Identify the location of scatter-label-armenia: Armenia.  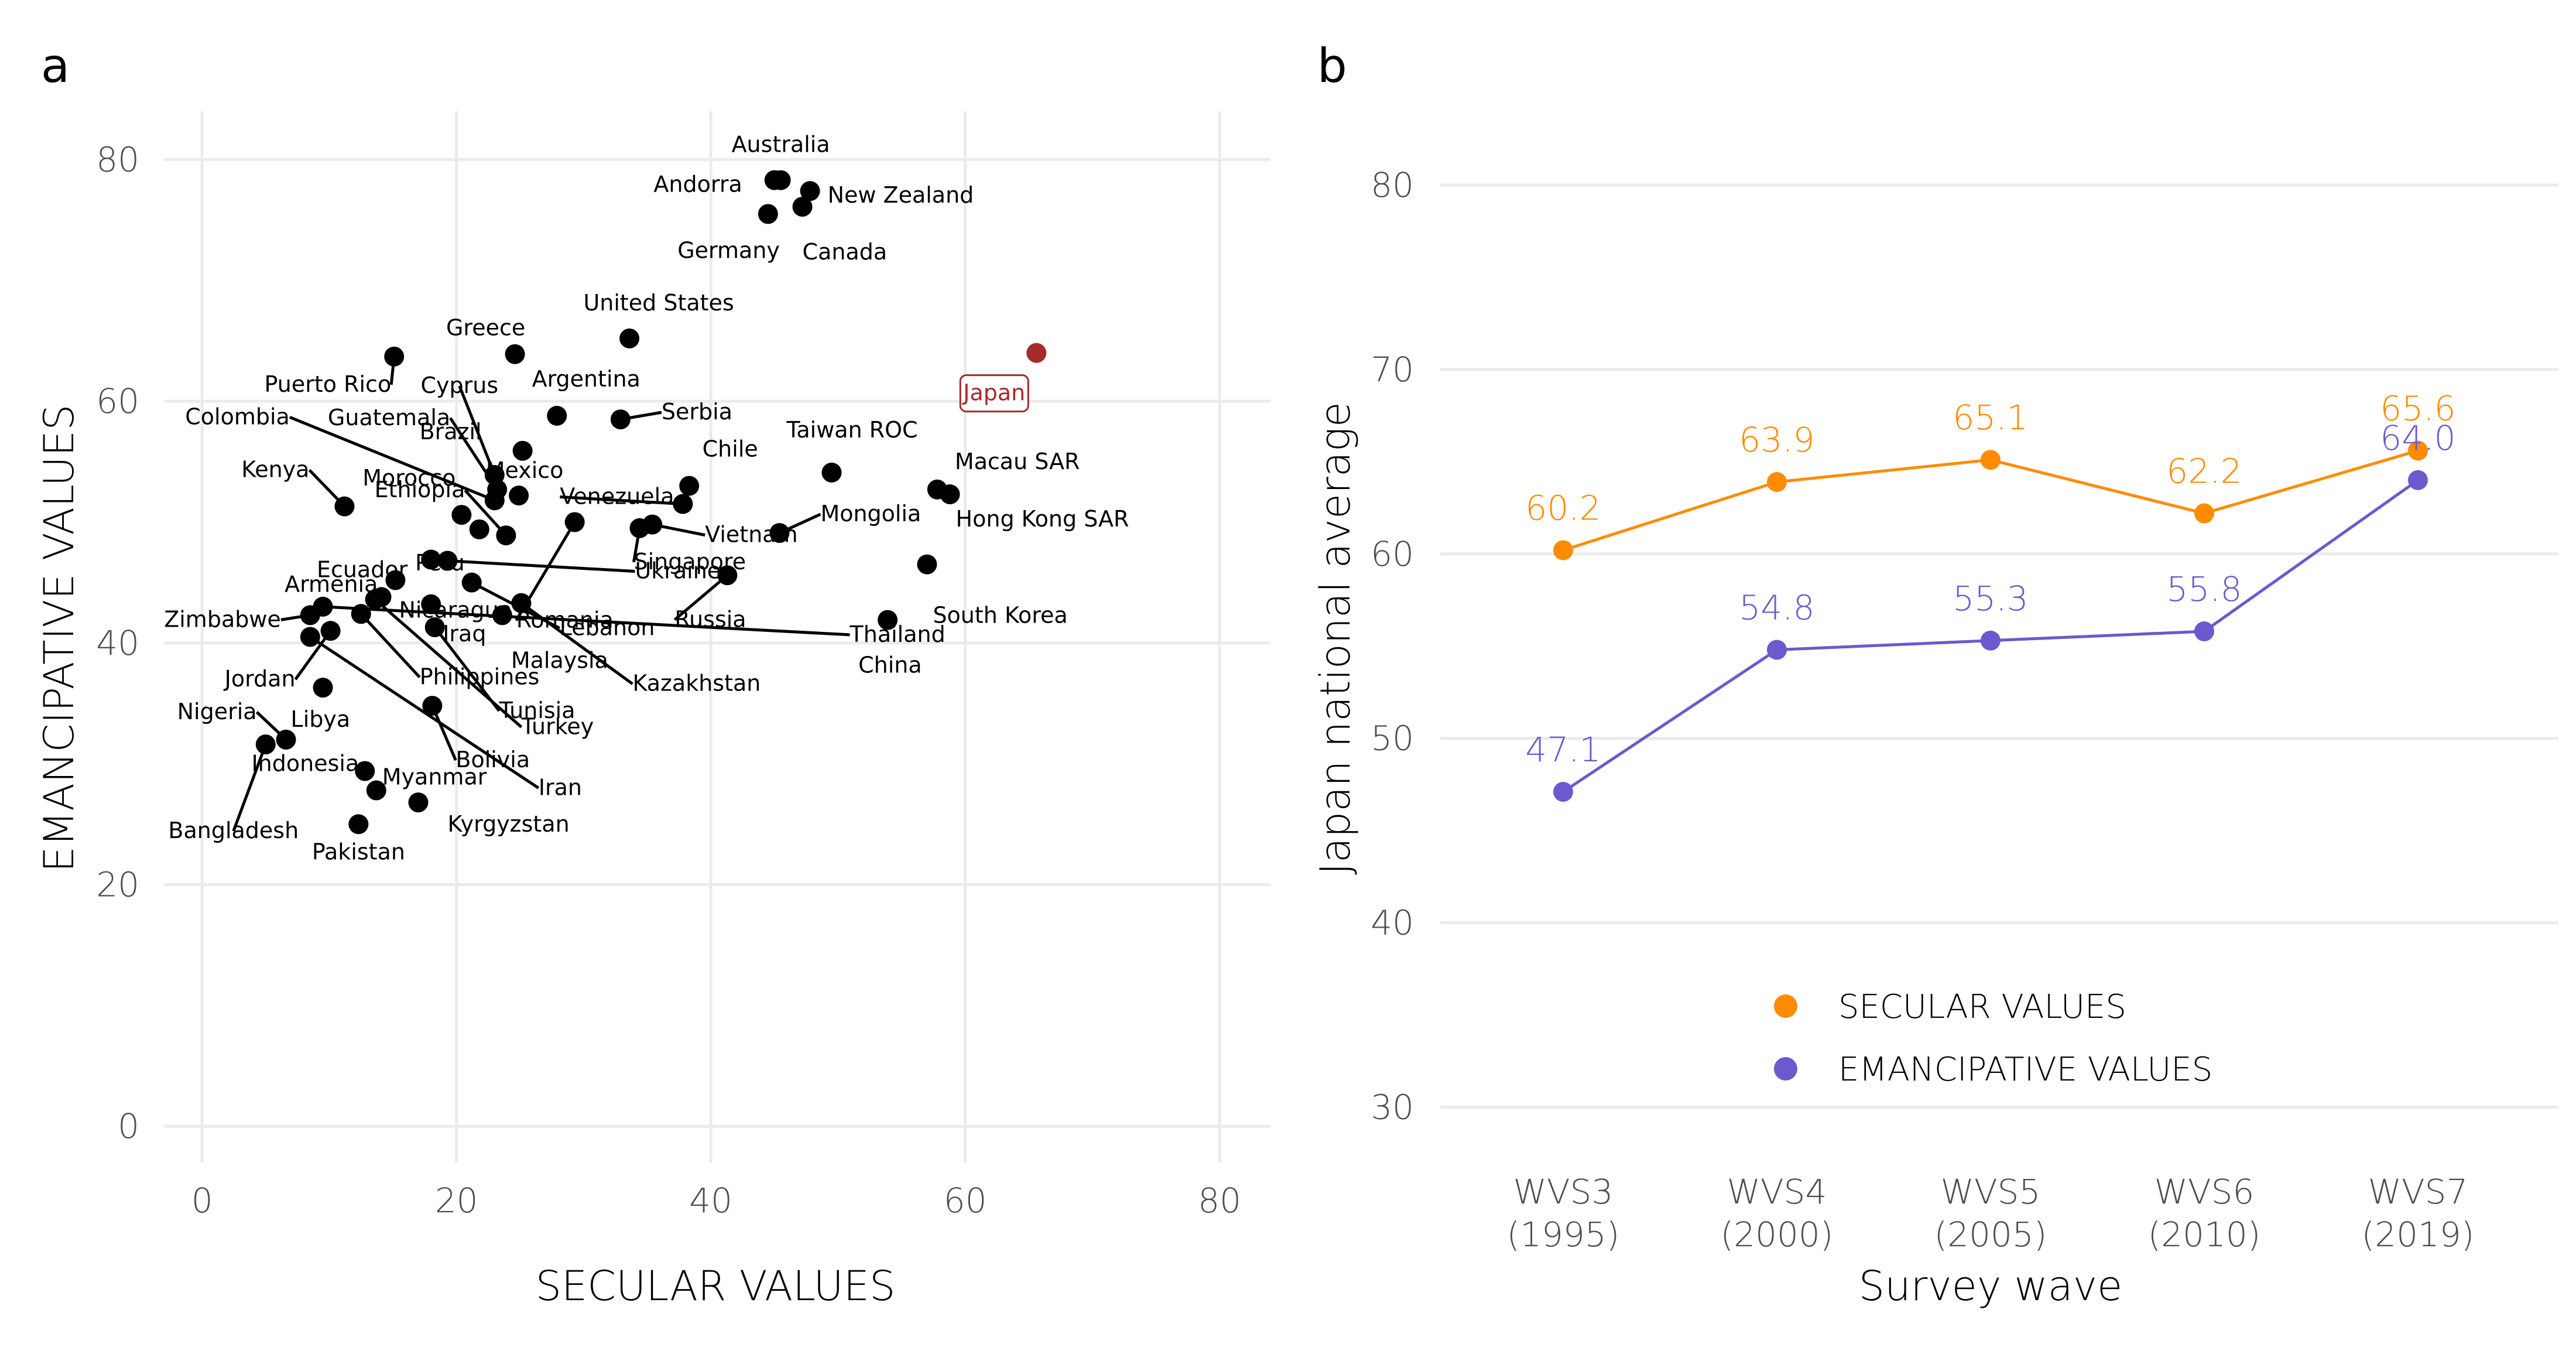
(331, 584).